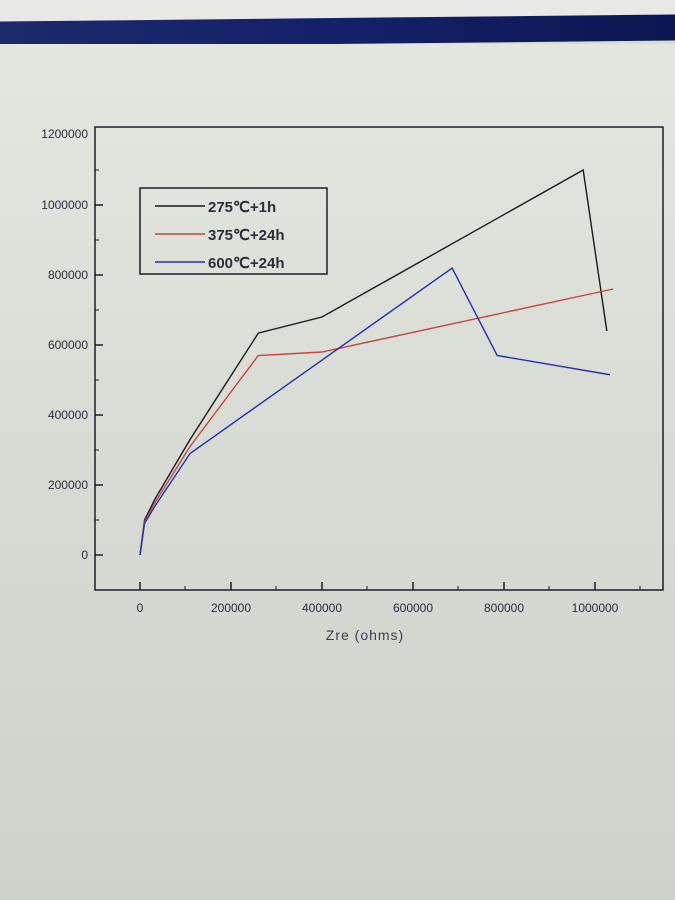 This screenshot has width=675, height=900. I want to click on y-tick-label: 200000, so click(68, 485).